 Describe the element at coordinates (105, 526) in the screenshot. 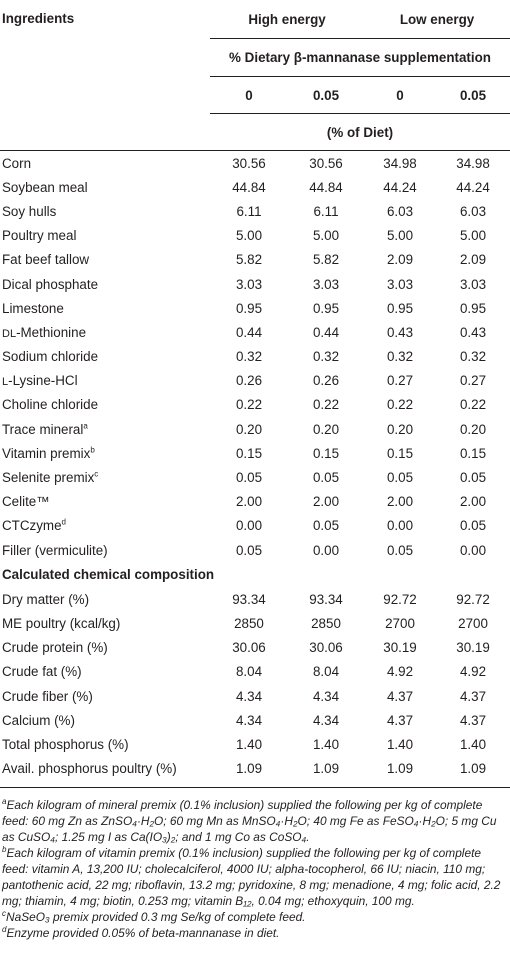

I see `row-label: CTCzymed` at that location.